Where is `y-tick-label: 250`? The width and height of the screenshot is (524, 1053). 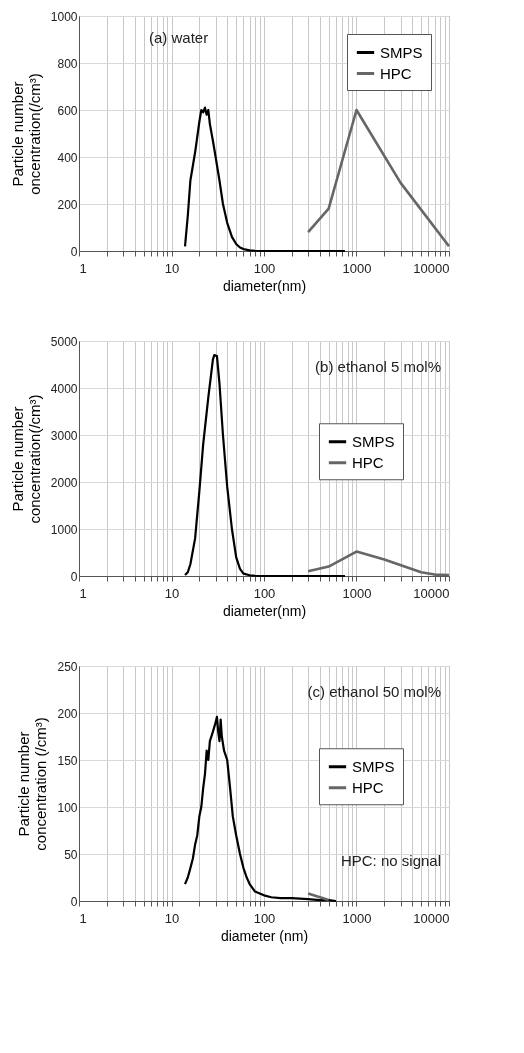 y-tick-label: 250 is located at coordinates (67, 666).